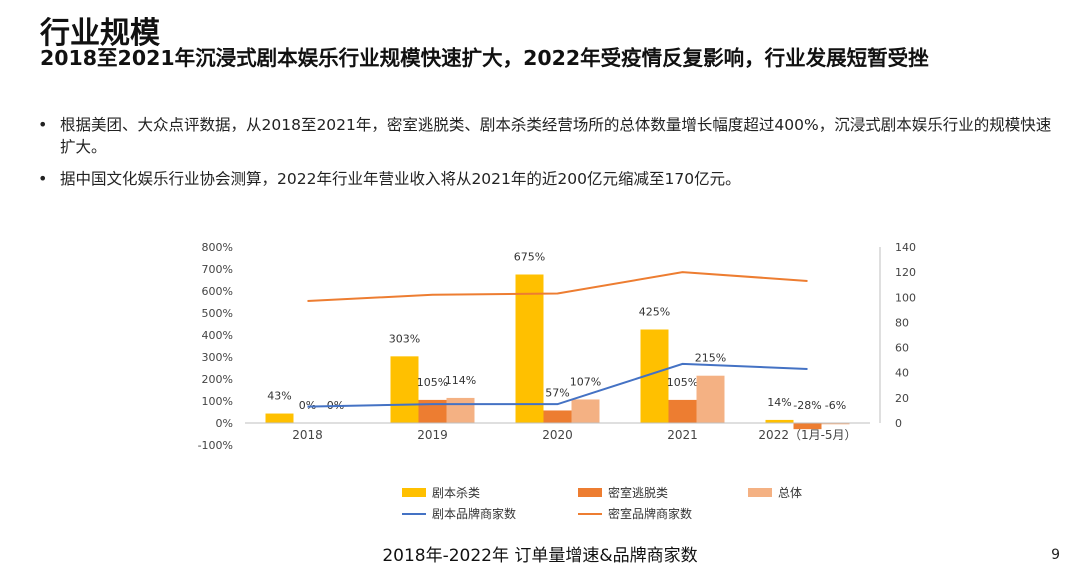  I want to click on bar-data-label: 14%, so click(779, 402).